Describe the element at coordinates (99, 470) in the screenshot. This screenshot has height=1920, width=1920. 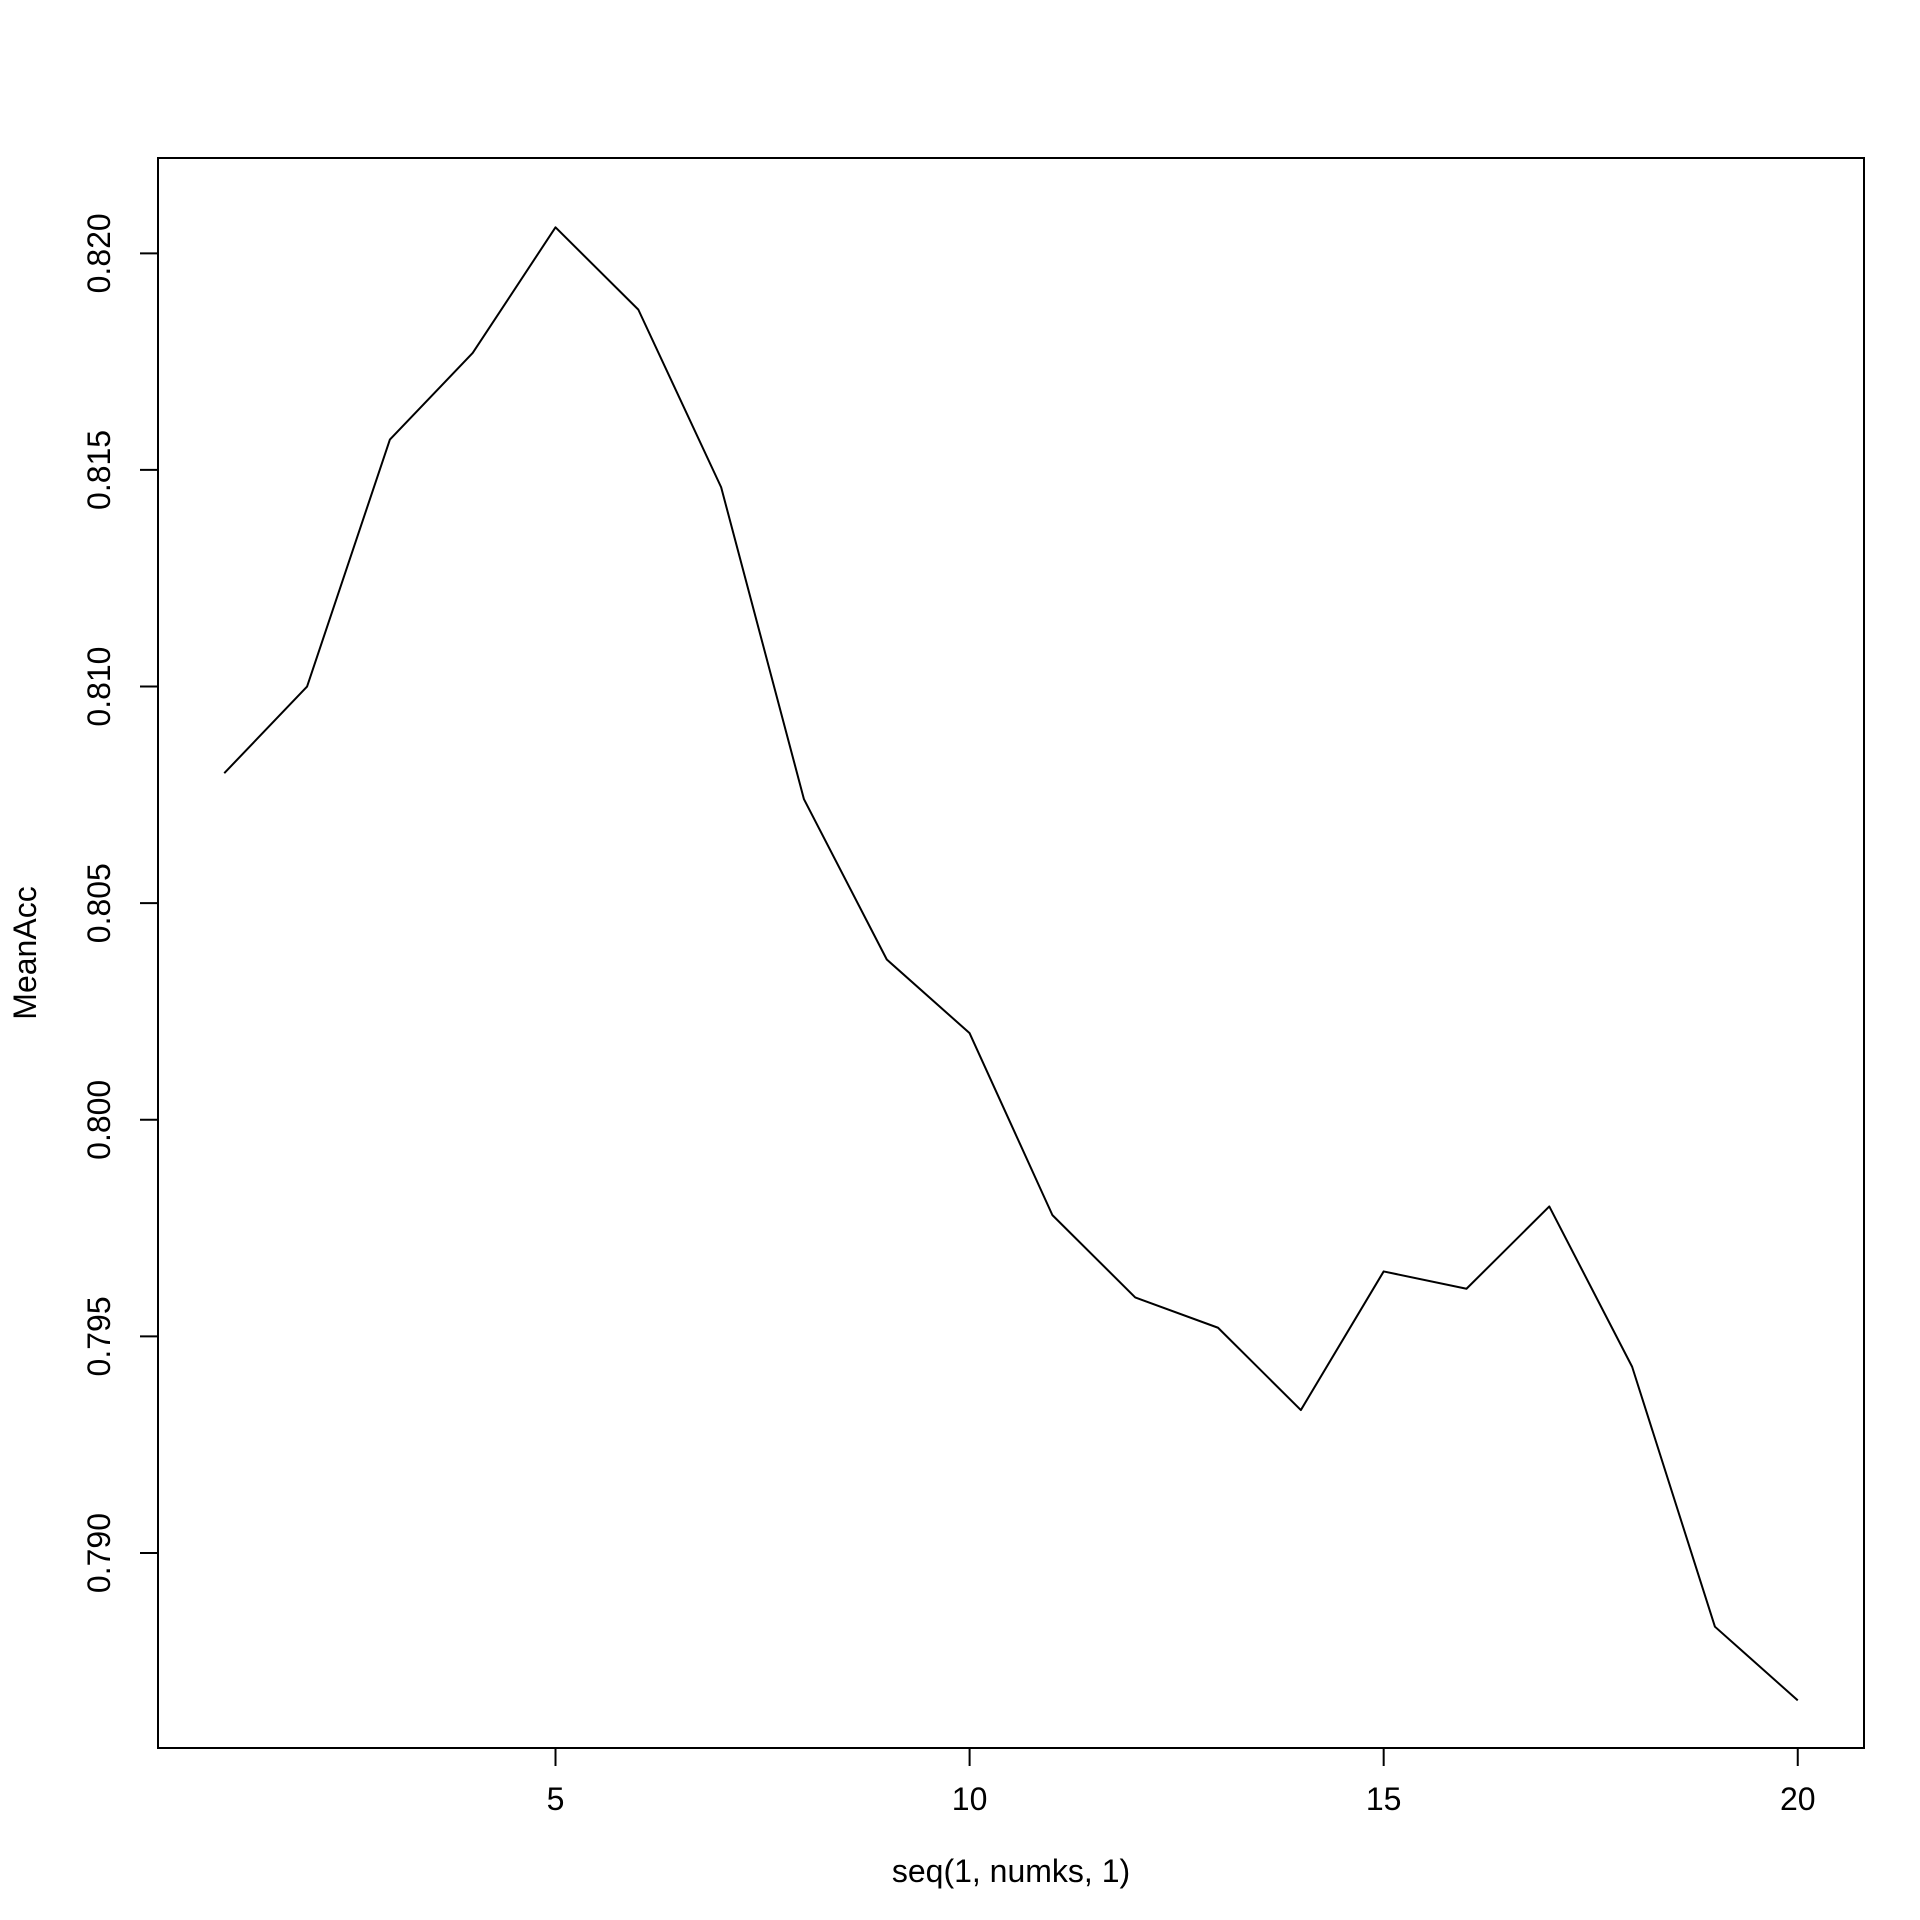
I see `y-tick-label: 0.815` at that location.